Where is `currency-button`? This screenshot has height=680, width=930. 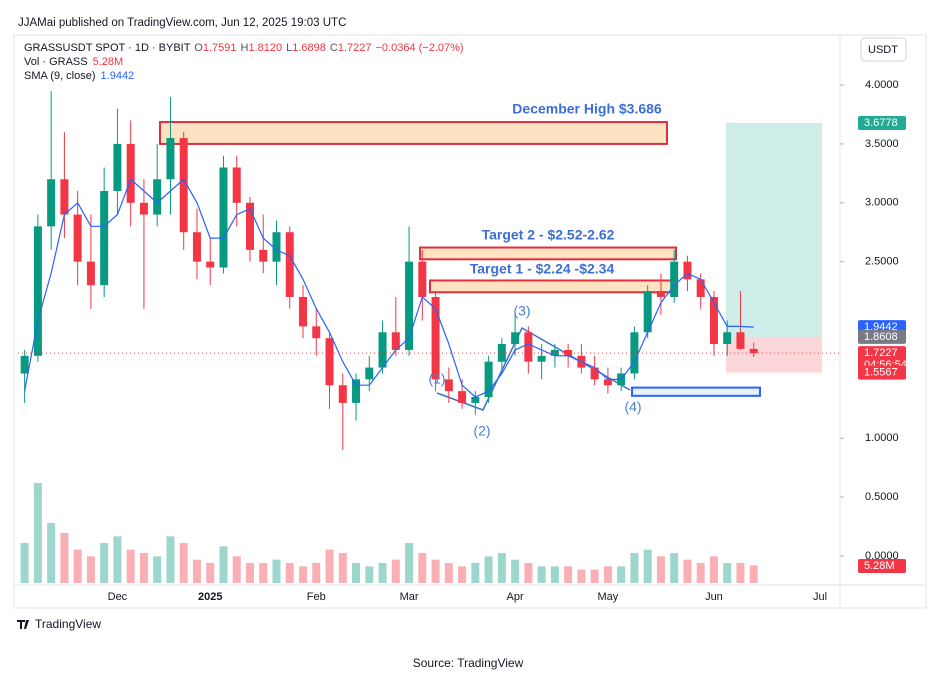 currency-button is located at coordinates (883, 49).